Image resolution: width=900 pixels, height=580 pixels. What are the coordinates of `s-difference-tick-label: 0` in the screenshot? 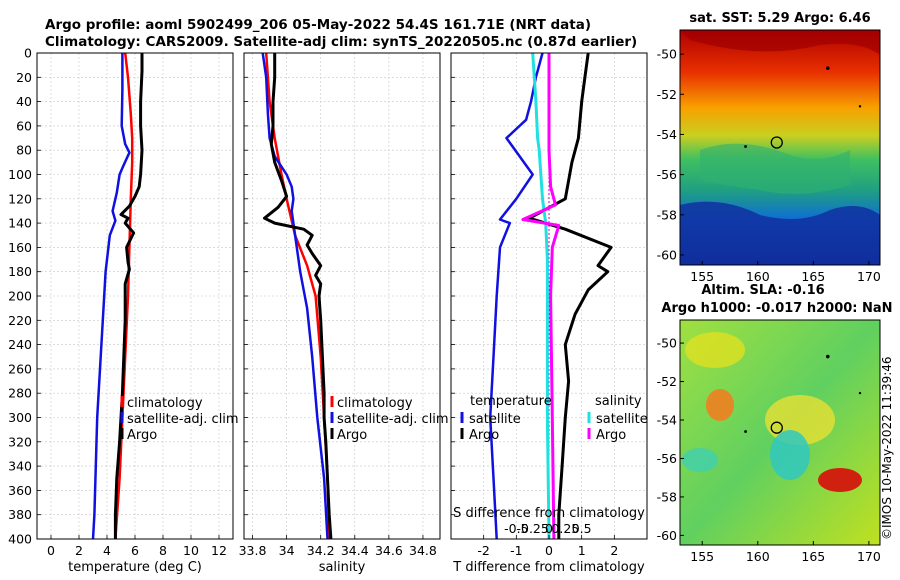 It's located at (549, 528).